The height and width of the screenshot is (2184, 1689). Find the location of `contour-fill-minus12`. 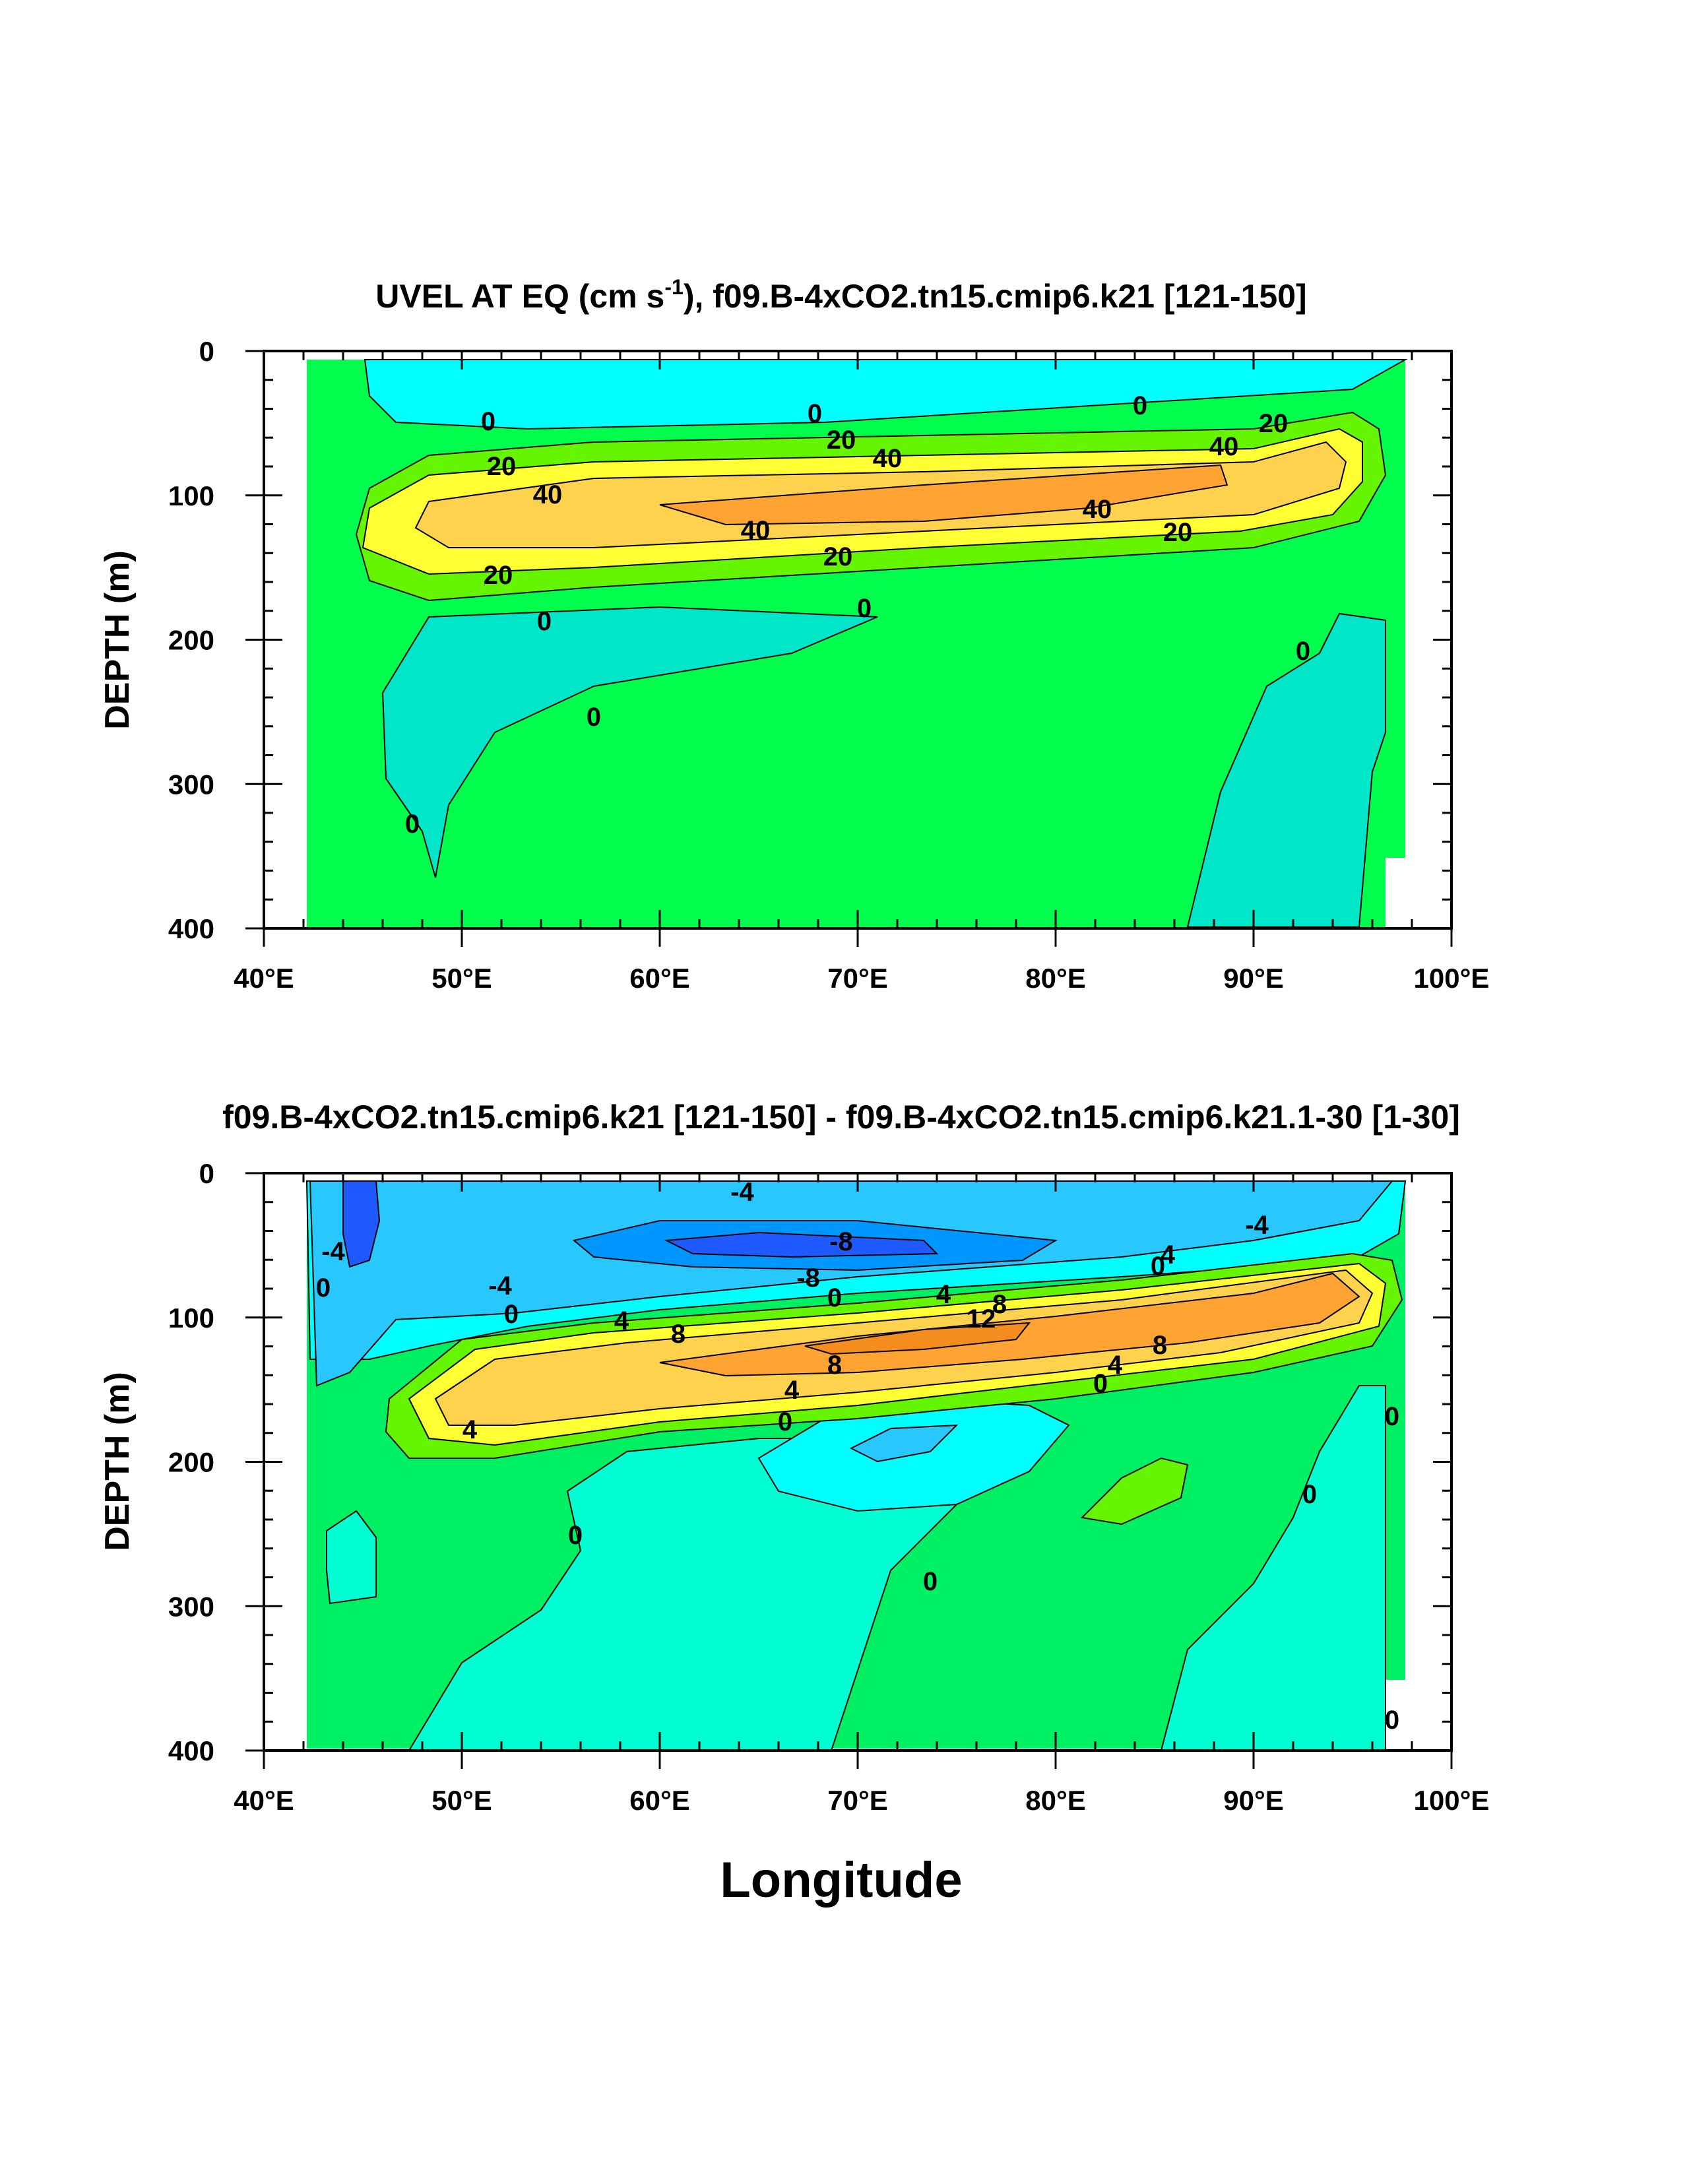

contour-fill-minus12 is located at coordinates (802, 1244).